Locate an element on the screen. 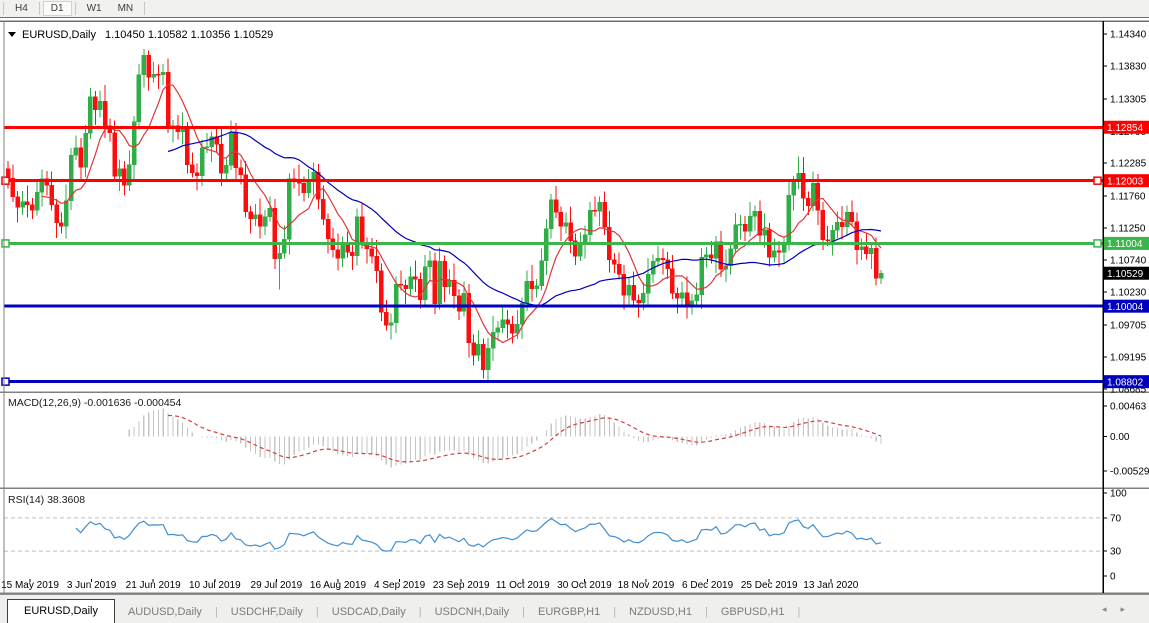  macd-histogram is located at coordinates (505, 438).